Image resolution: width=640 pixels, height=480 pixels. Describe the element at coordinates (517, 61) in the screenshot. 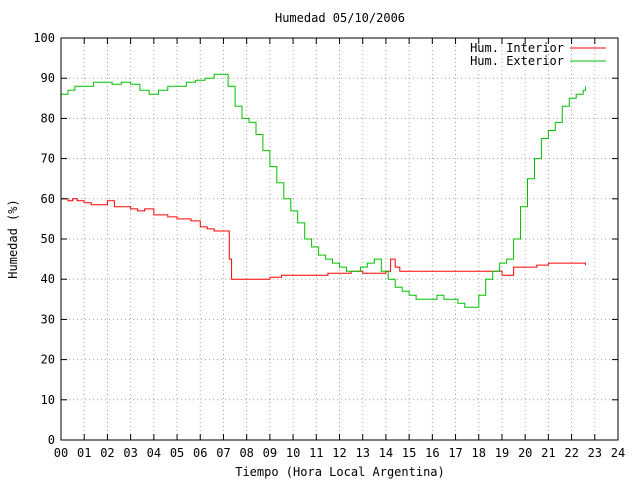

I see `legend-label: Hum. Exterior` at that location.